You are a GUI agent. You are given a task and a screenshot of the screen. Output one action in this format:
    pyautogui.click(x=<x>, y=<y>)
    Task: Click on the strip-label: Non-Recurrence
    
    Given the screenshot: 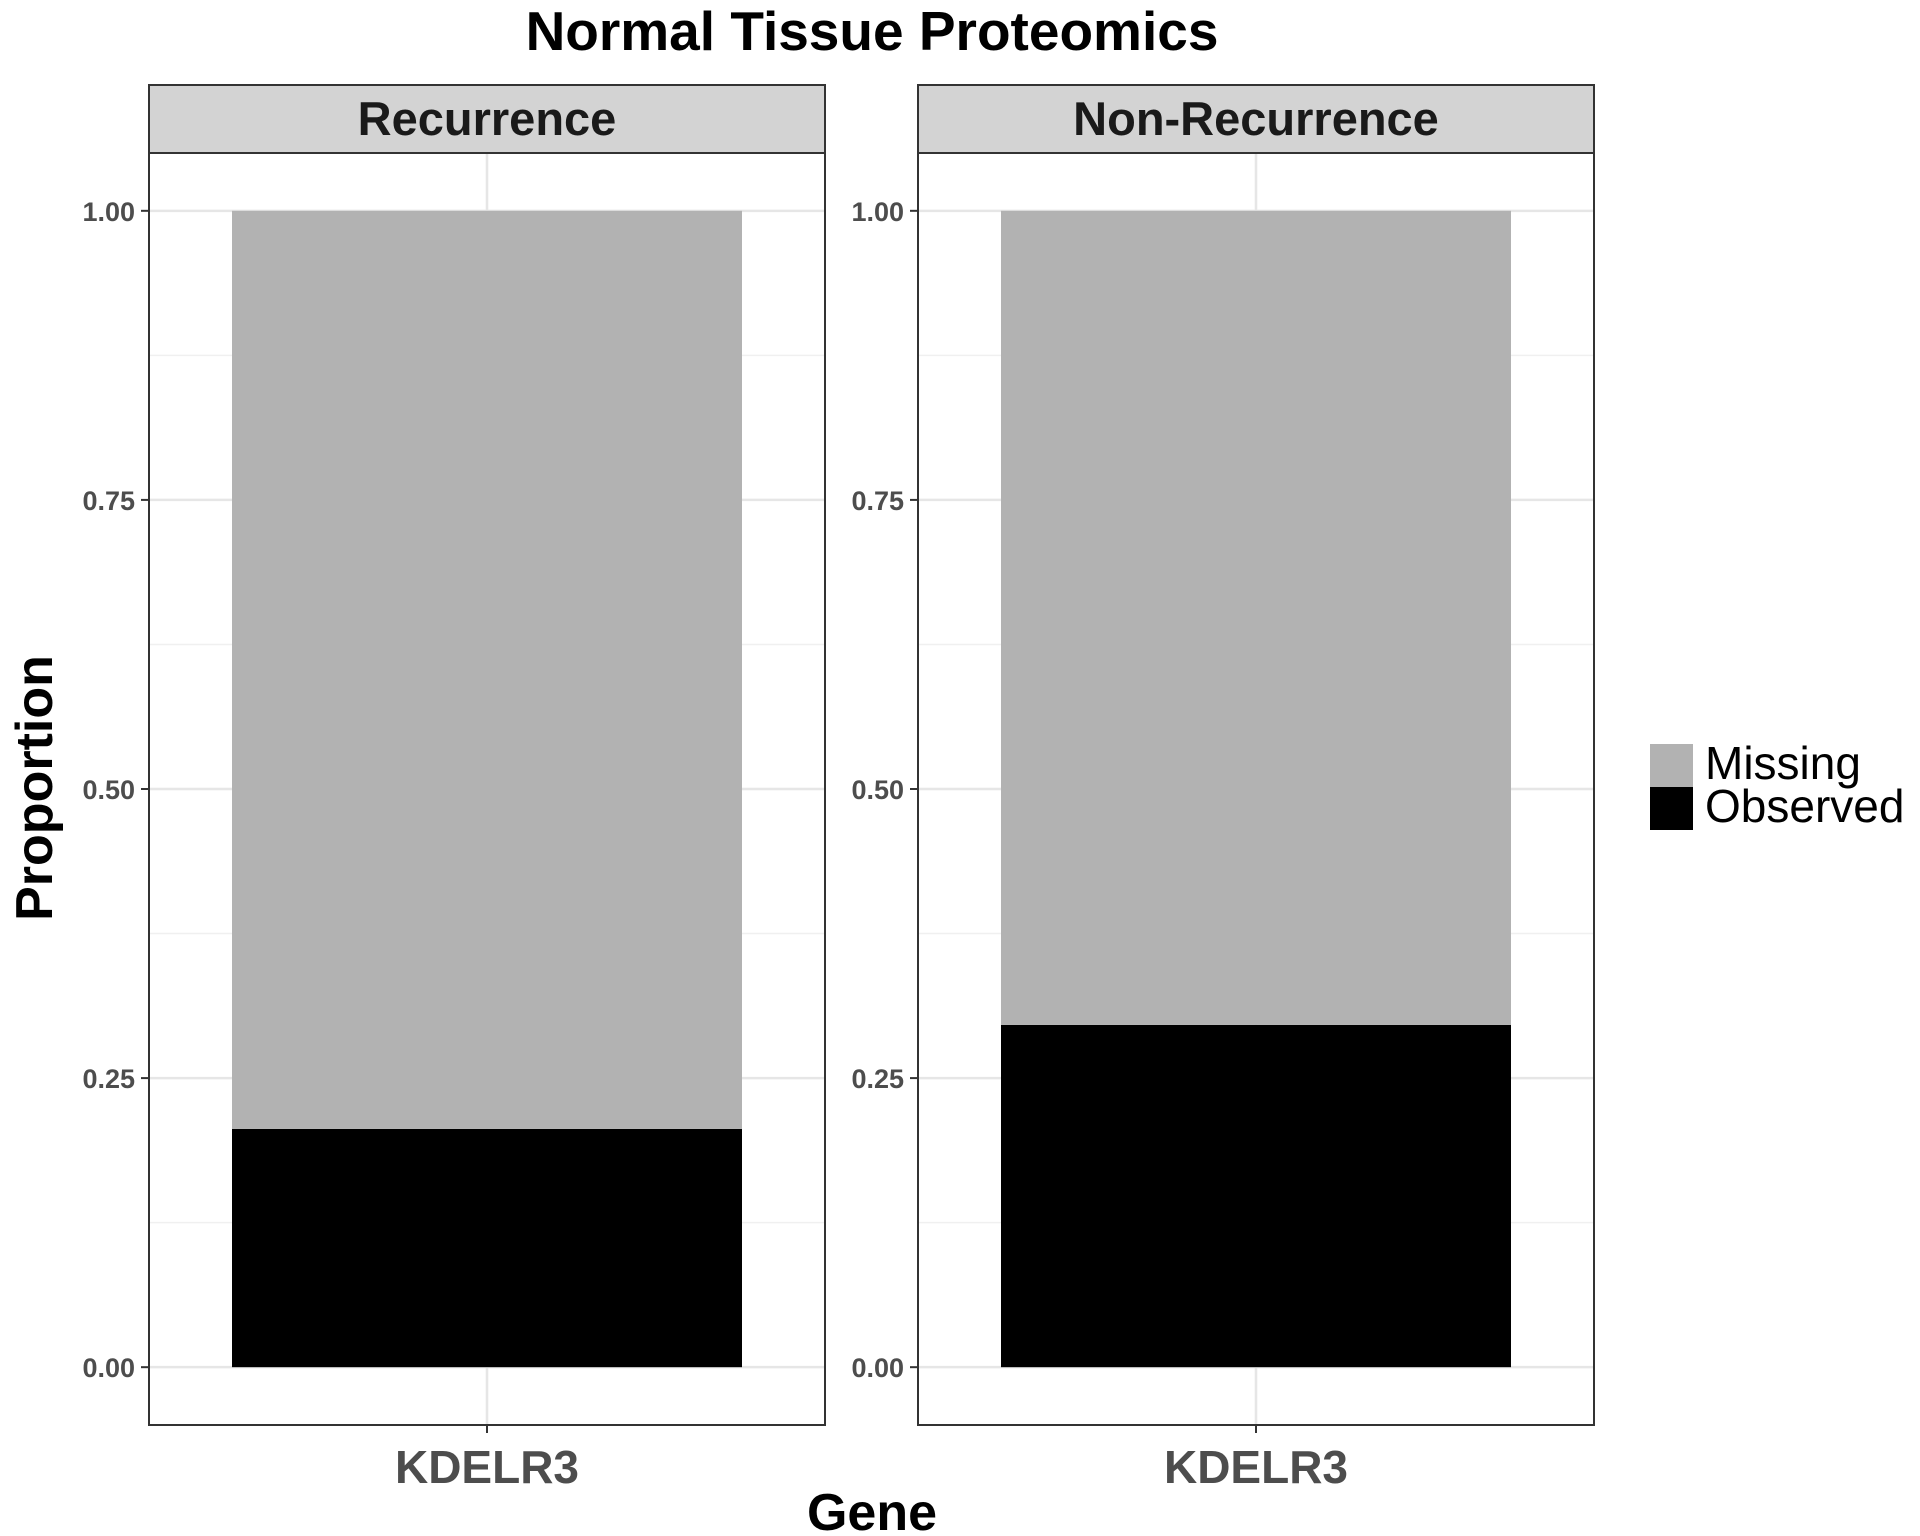 What is the action you would take?
    pyautogui.click(x=1256, y=118)
    